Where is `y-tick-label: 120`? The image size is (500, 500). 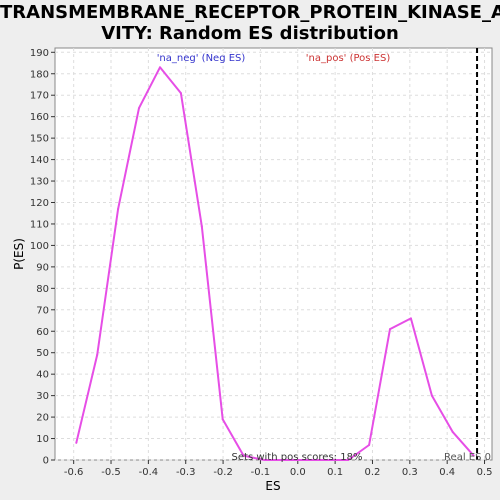 y-tick-label: 120 is located at coordinates (39, 203).